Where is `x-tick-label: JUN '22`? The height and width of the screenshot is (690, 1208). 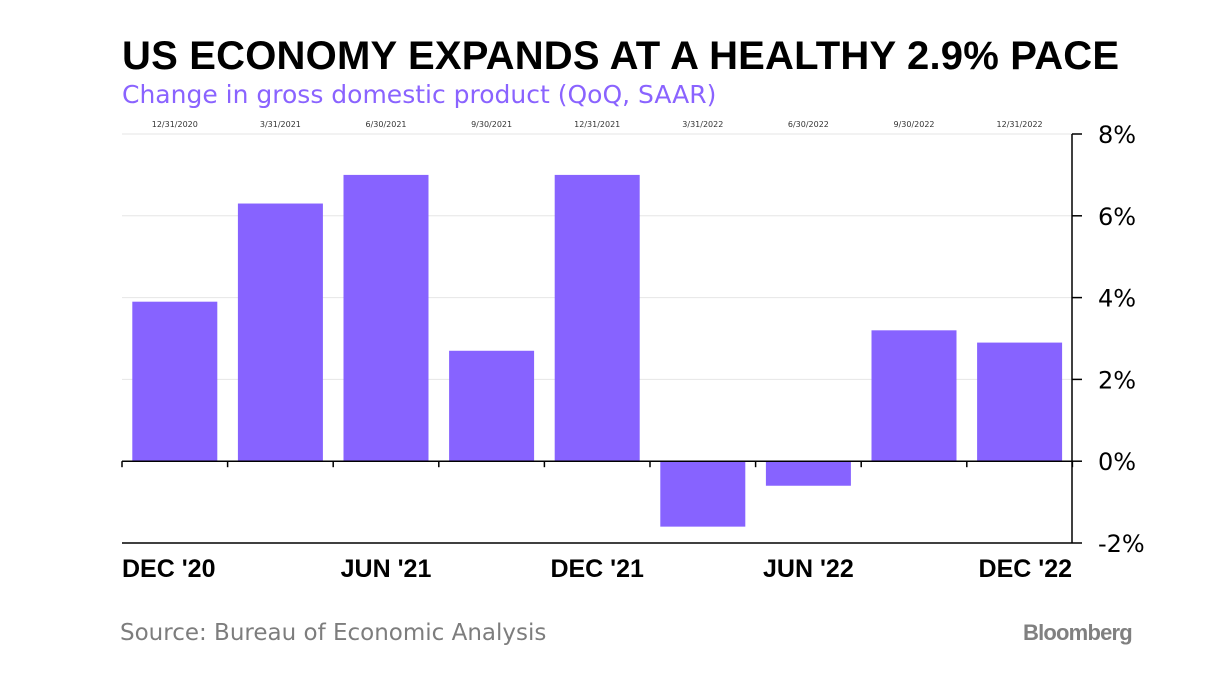
x-tick-label: JUN '22 is located at coordinates (808, 569).